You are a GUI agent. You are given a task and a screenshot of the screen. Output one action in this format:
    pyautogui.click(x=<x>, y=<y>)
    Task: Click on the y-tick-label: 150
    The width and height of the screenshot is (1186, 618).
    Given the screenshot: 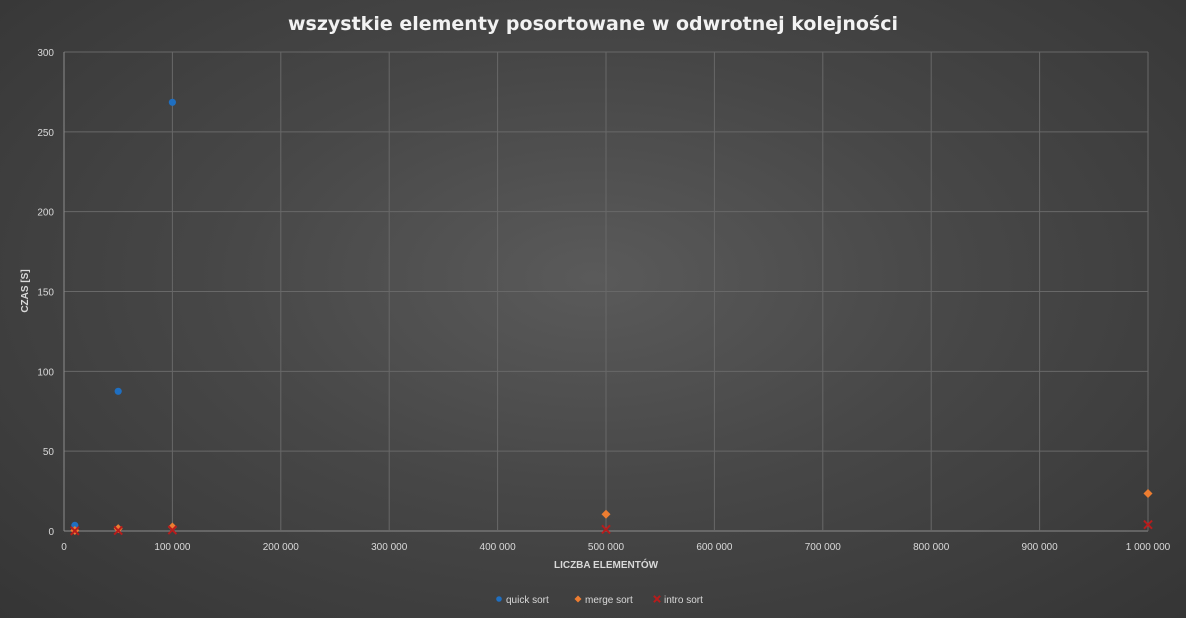 What is the action you would take?
    pyautogui.click(x=45, y=293)
    